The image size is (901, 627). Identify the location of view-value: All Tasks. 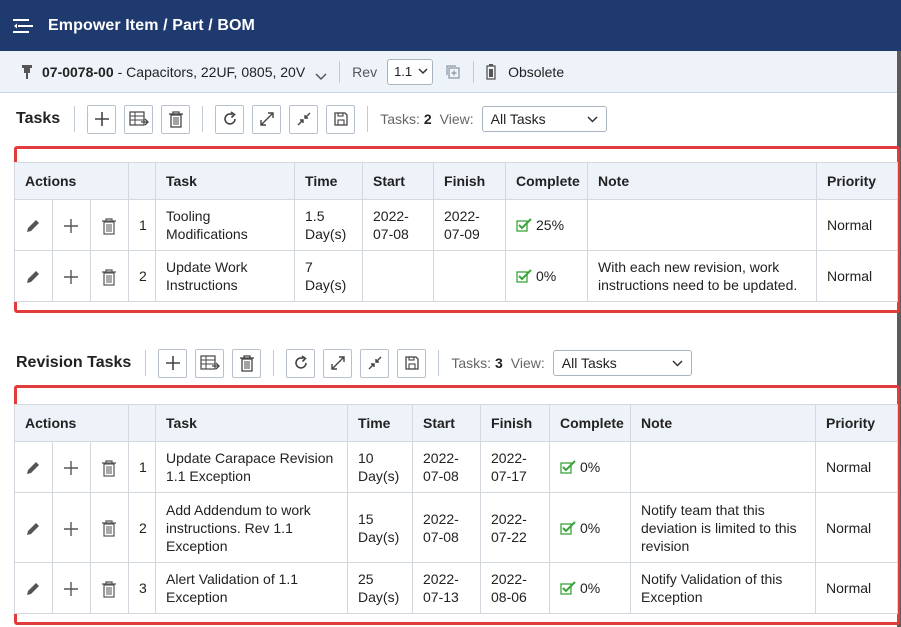
(518, 119).